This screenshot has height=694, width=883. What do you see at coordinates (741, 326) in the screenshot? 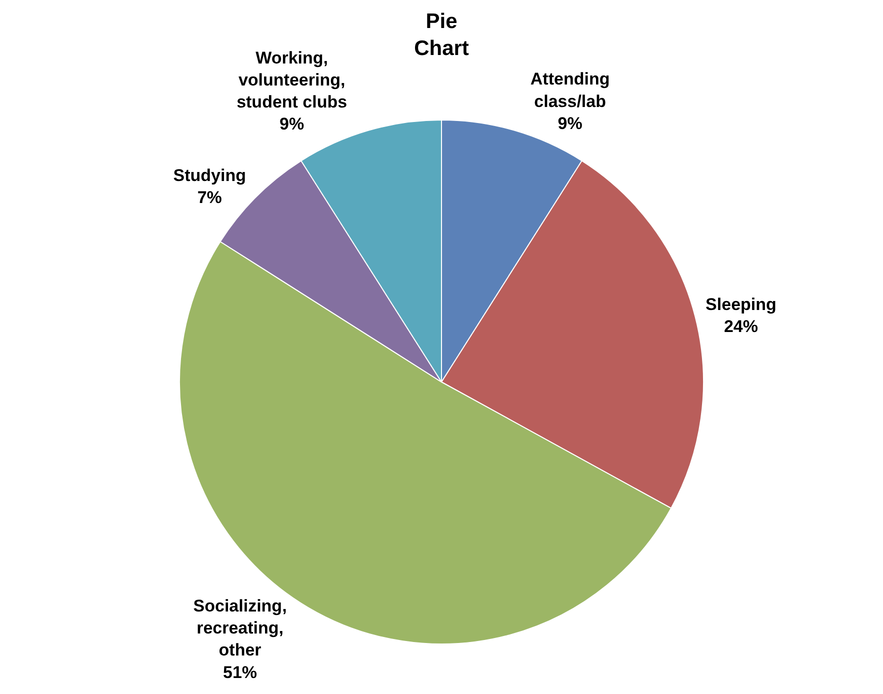
I see `data-label: 24%` at bounding box center [741, 326].